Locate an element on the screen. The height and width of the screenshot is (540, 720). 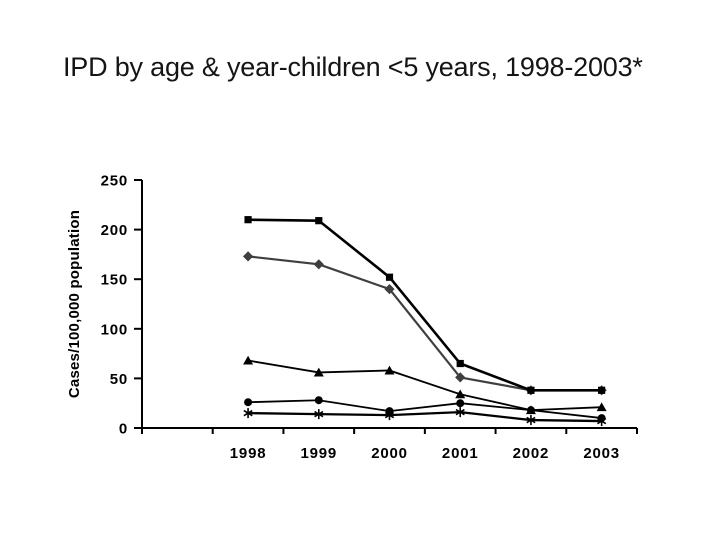
x-tick-label: 1999 is located at coordinates (318, 453).